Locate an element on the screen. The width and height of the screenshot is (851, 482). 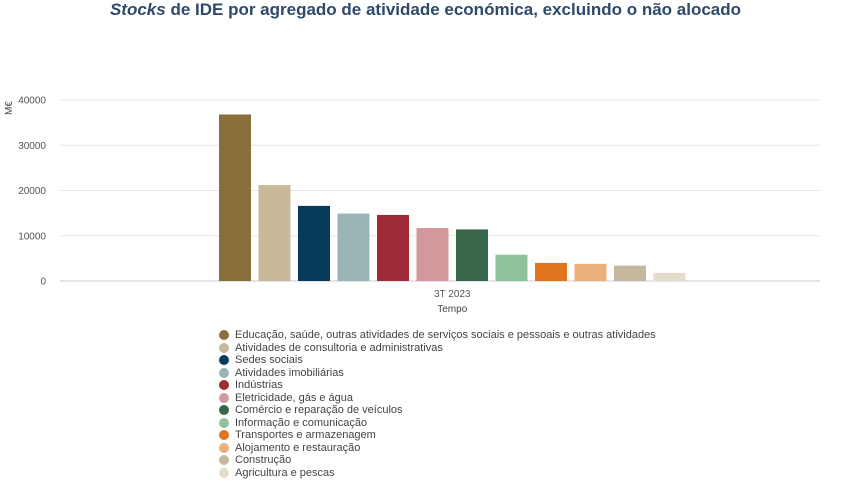
legend-item: Eletricidade, gás e água is located at coordinates (437, 398).